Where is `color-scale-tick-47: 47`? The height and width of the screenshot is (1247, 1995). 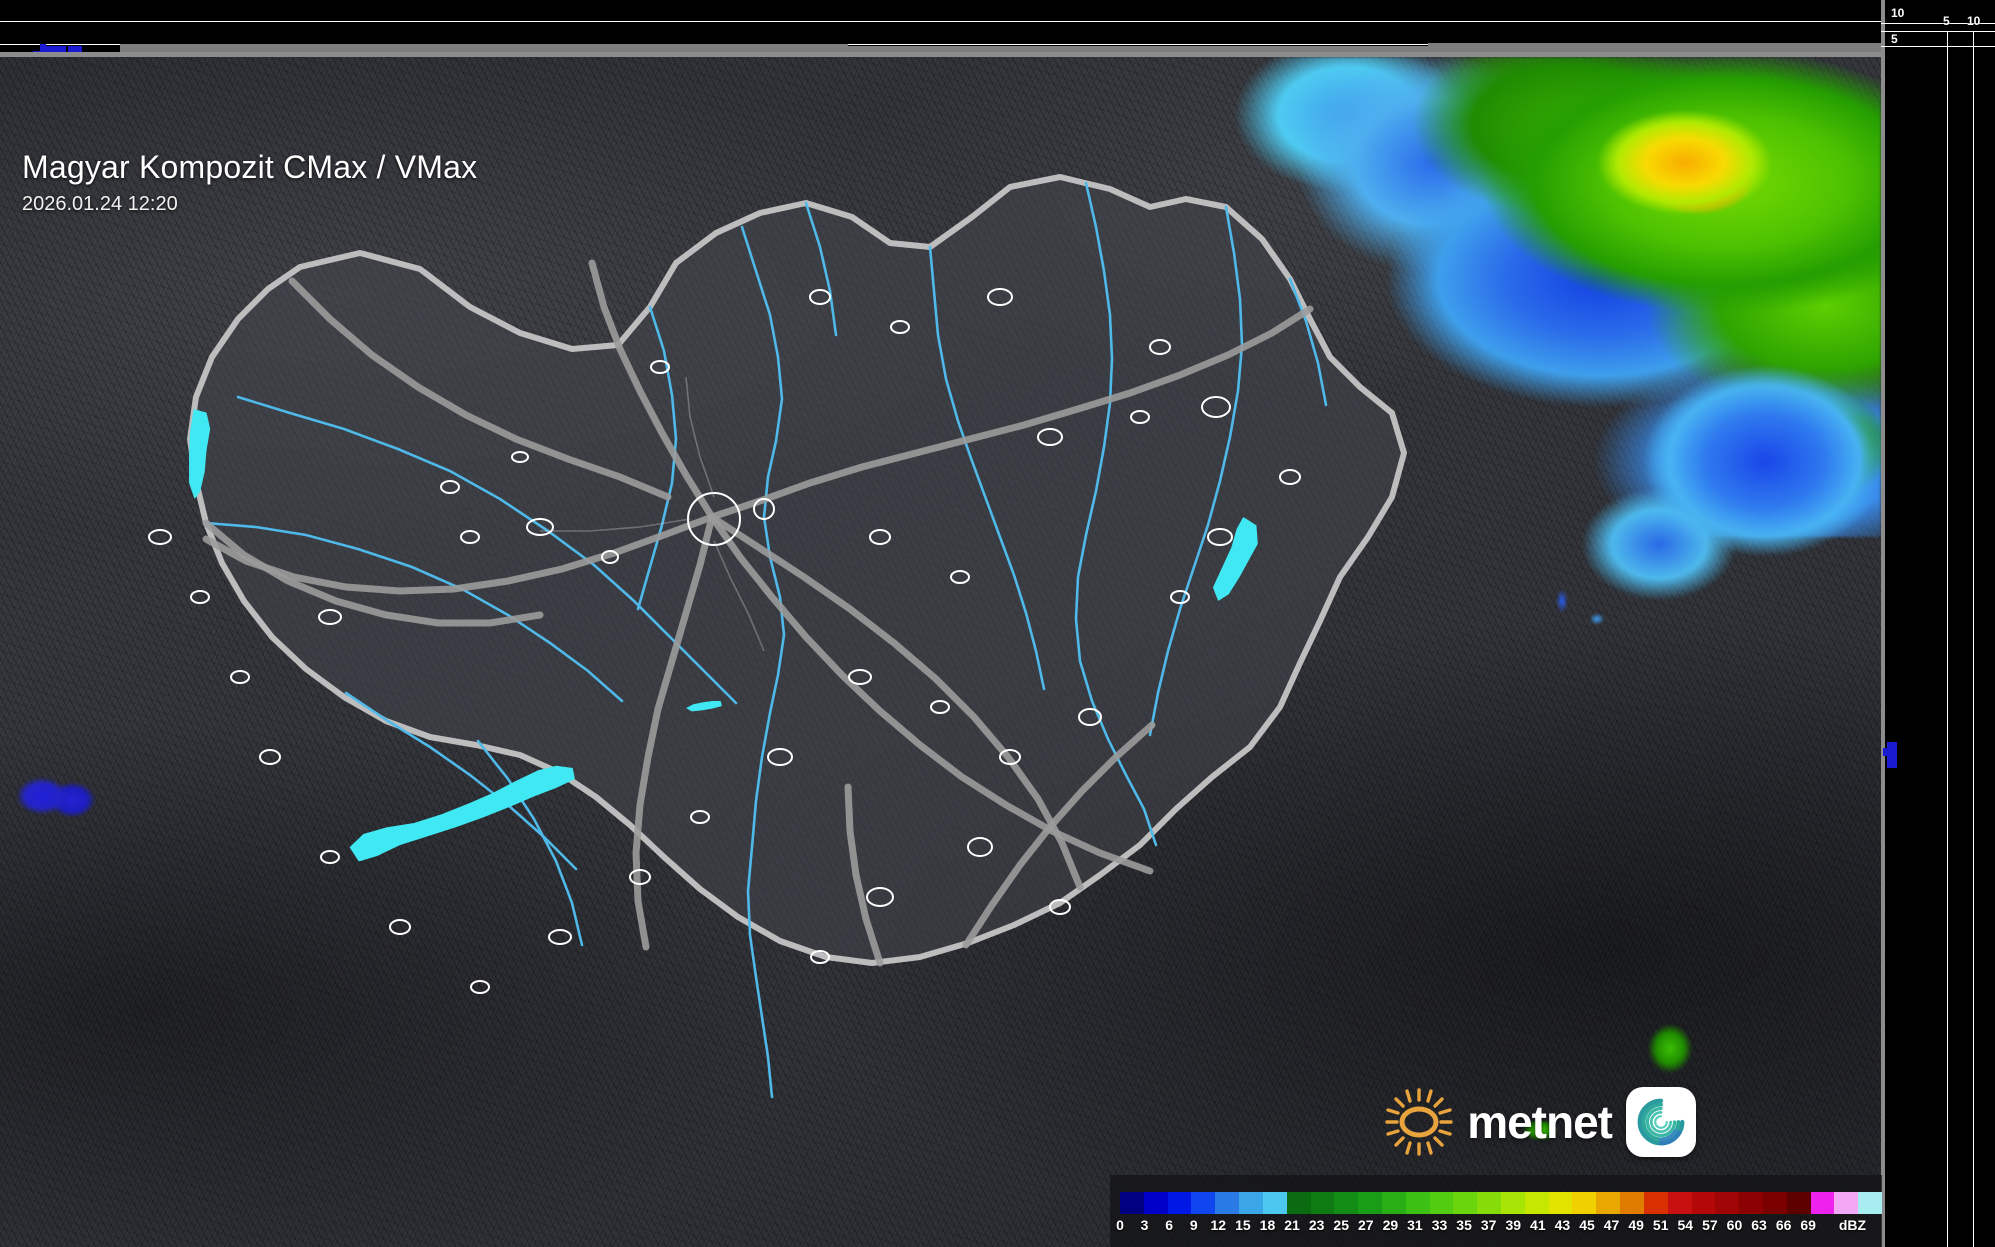 color-scale-tick-47: 47 is located at coordinates (1611, 1225).